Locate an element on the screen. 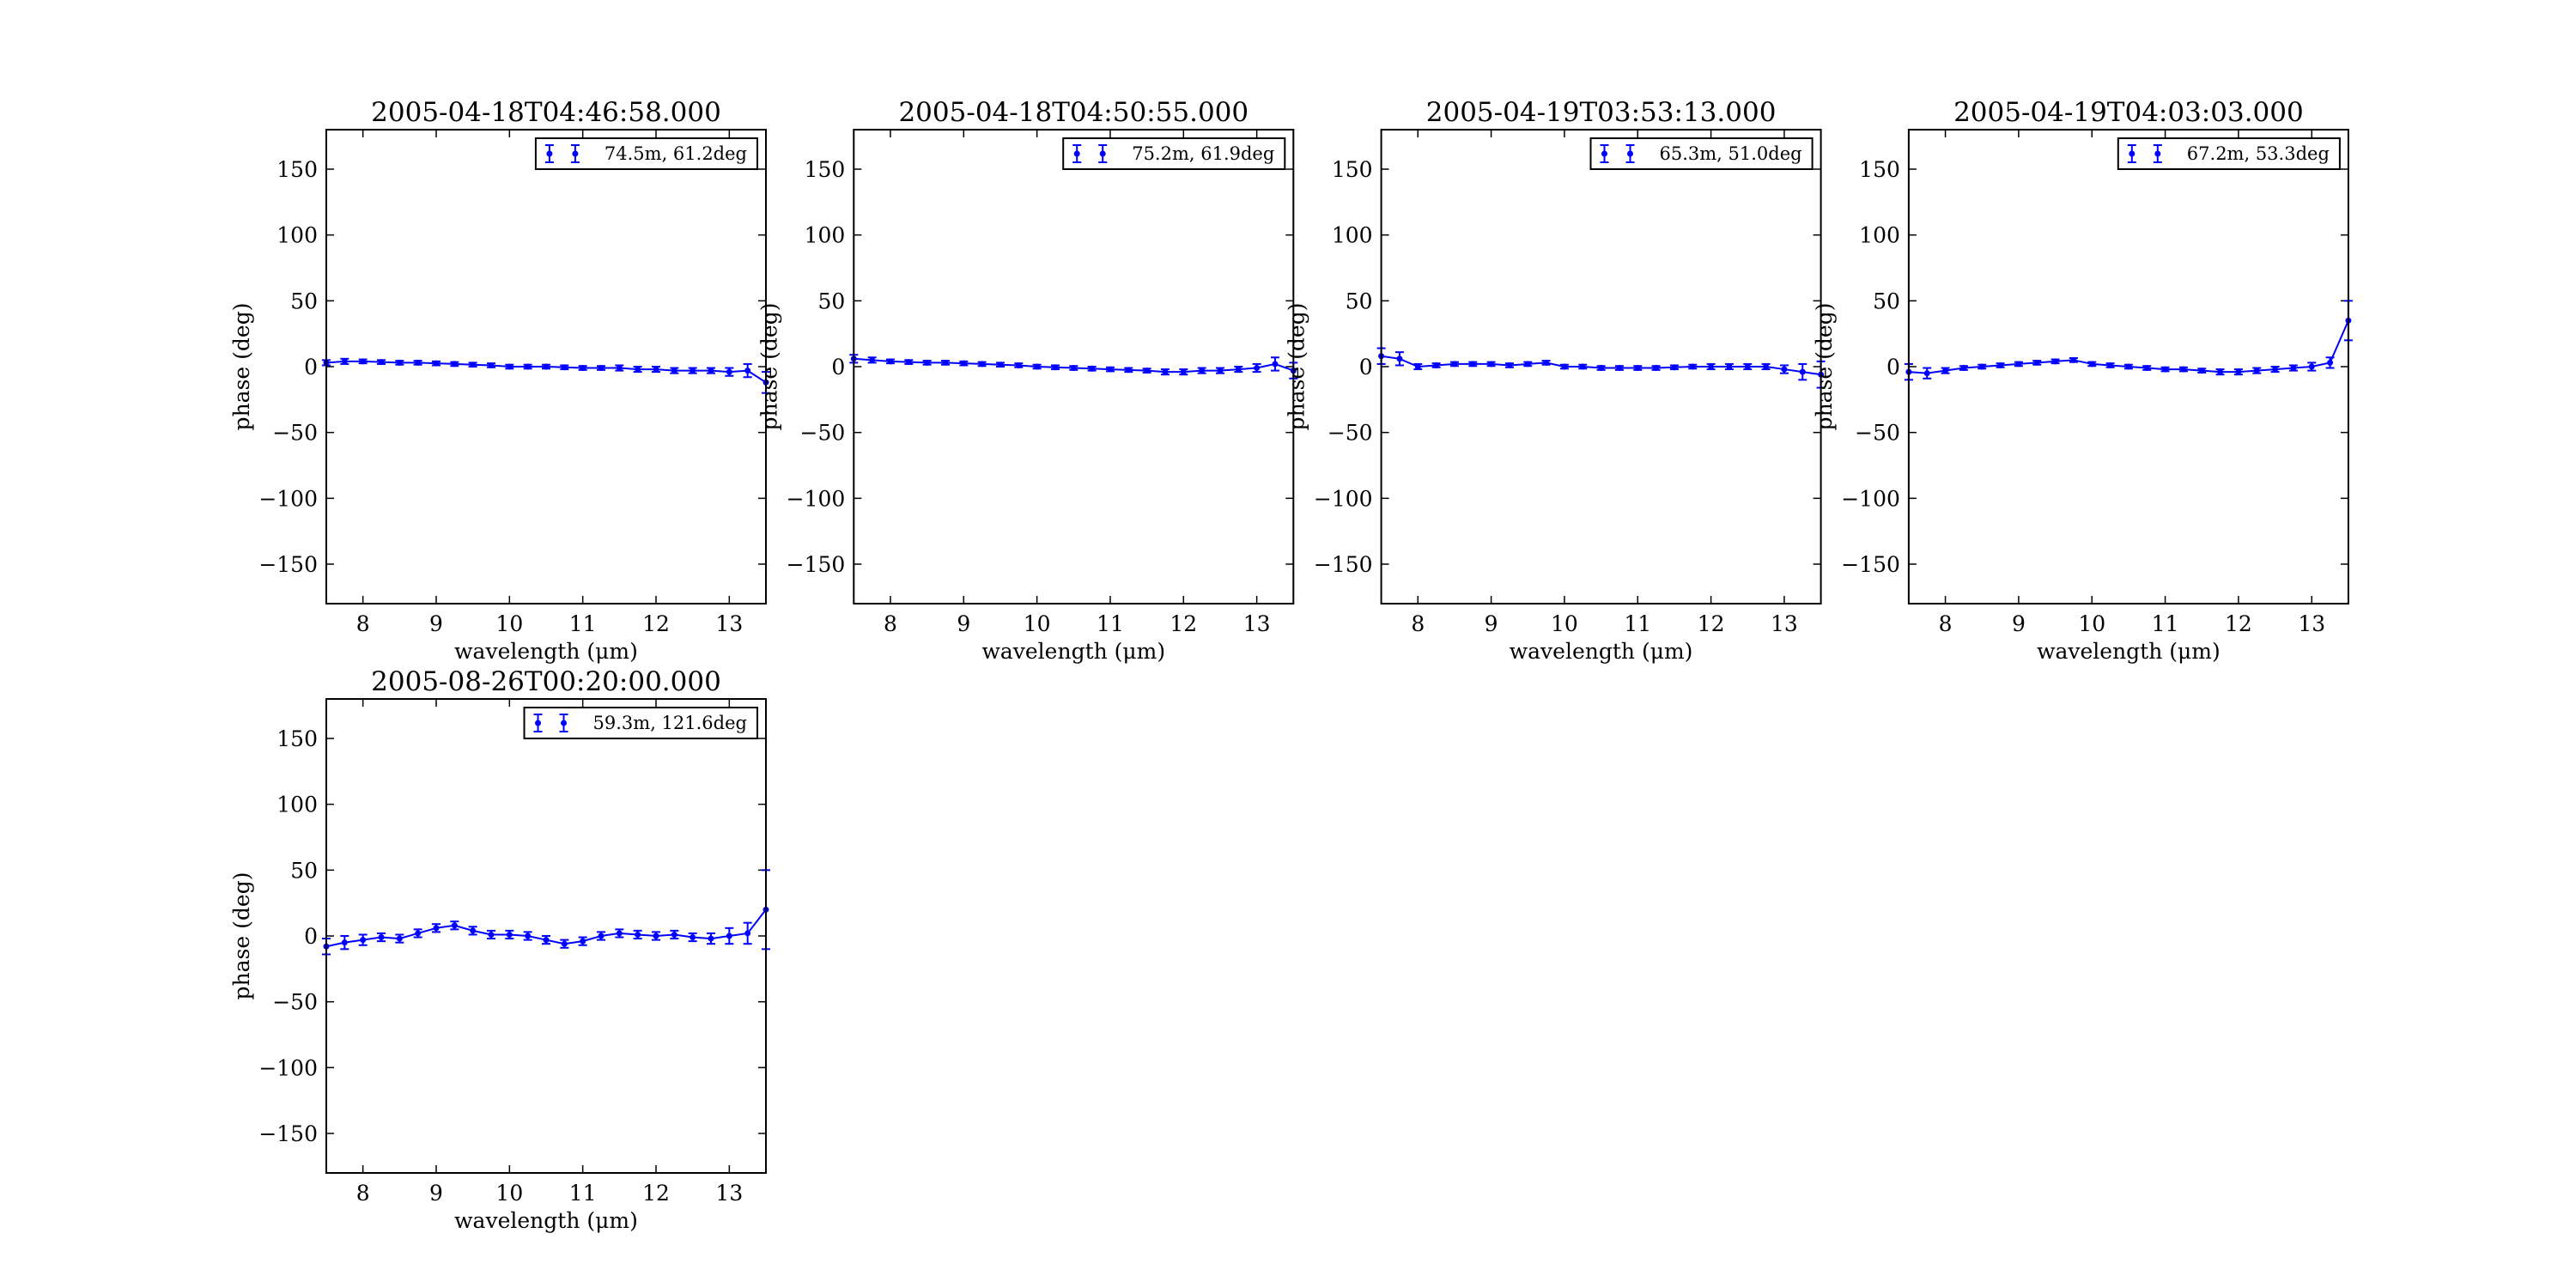 The height and width of the screenshot is (1288, 2576). y-tick-label: 50 is located at coordinates (831, 301).